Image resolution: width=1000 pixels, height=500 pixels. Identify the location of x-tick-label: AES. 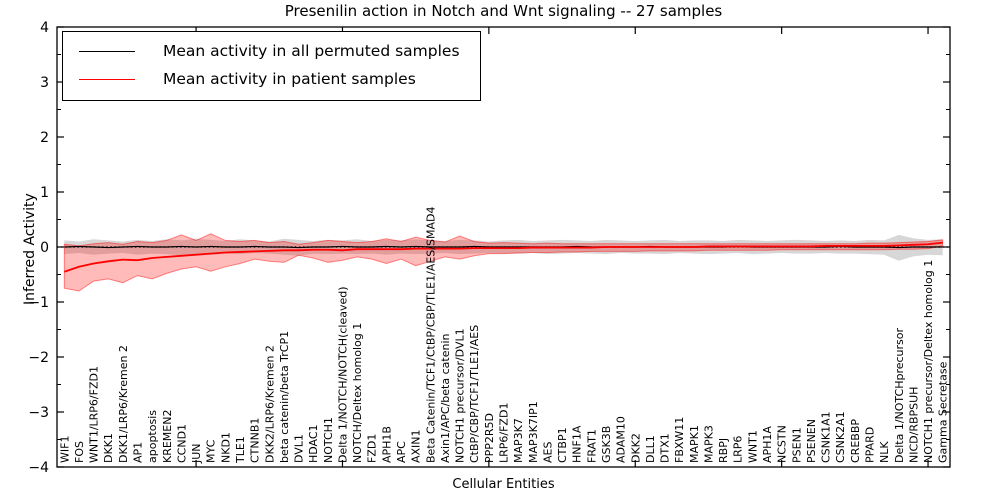
(547, 452).